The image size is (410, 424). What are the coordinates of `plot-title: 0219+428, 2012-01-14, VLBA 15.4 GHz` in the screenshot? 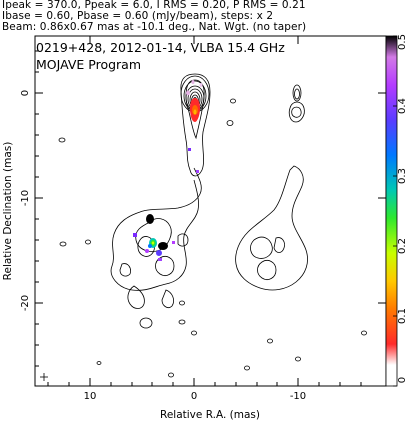 It's located at (160, 47).